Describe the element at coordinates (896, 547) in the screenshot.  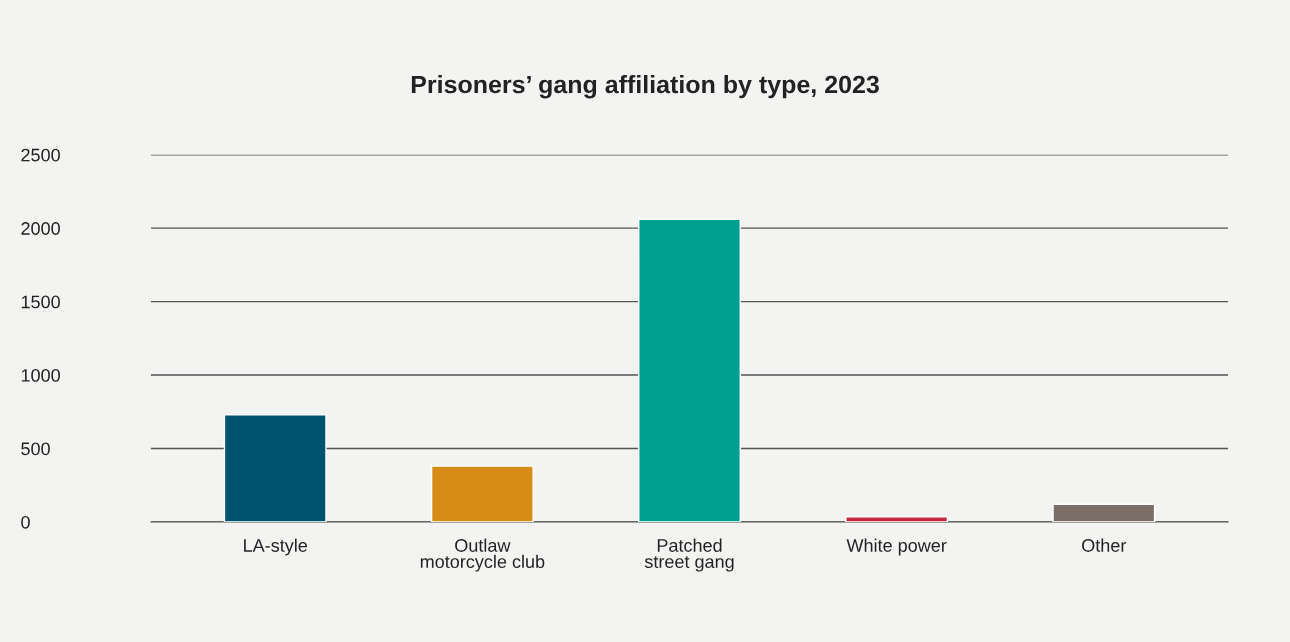
I see `x-tick-label: White power` at that location.